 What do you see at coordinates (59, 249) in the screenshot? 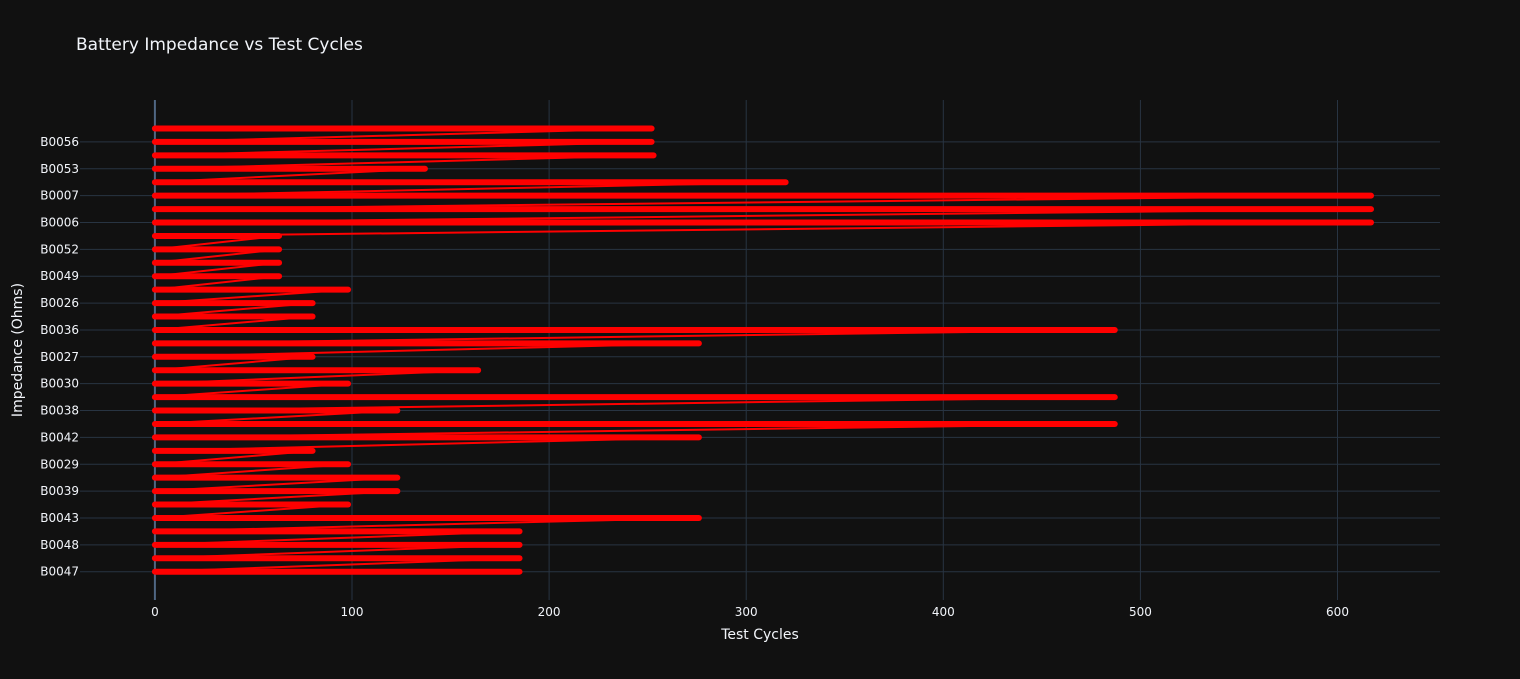
I see `y-tick-label: B0052` at bounding box center [59, 249].